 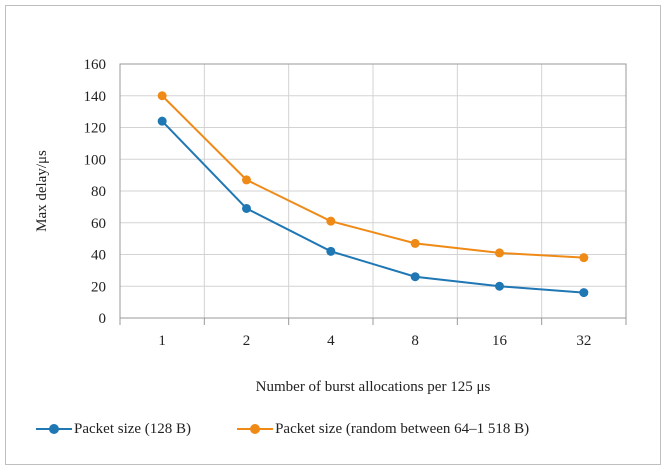 What do you see at coordinates (98, 224) in the screenshot?
I see `y-tick-label: 60` at bounding box center [98, 224].